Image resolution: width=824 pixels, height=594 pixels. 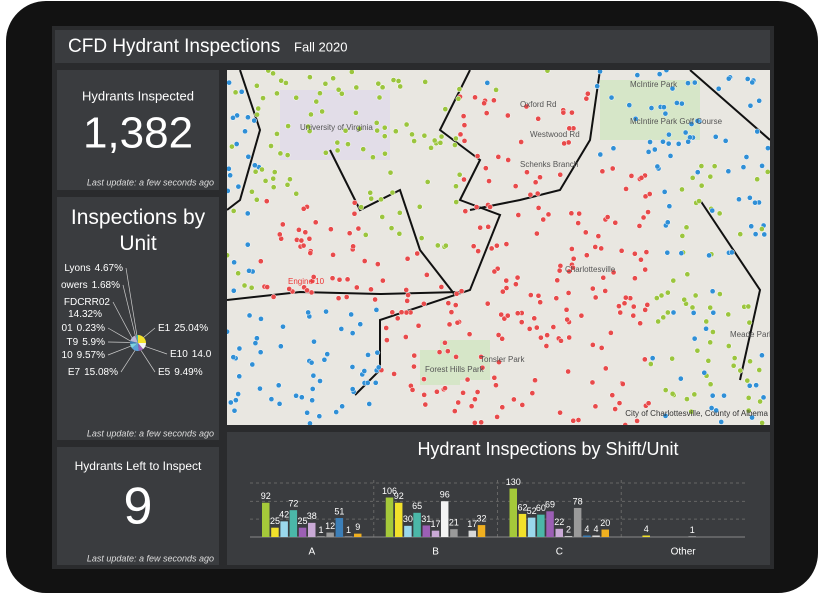 What do you see at coordinates (138, 466) in the screenshot?
I see `indicator-title: Hydrants Left to Inspect` at bounding box center [138, 466].